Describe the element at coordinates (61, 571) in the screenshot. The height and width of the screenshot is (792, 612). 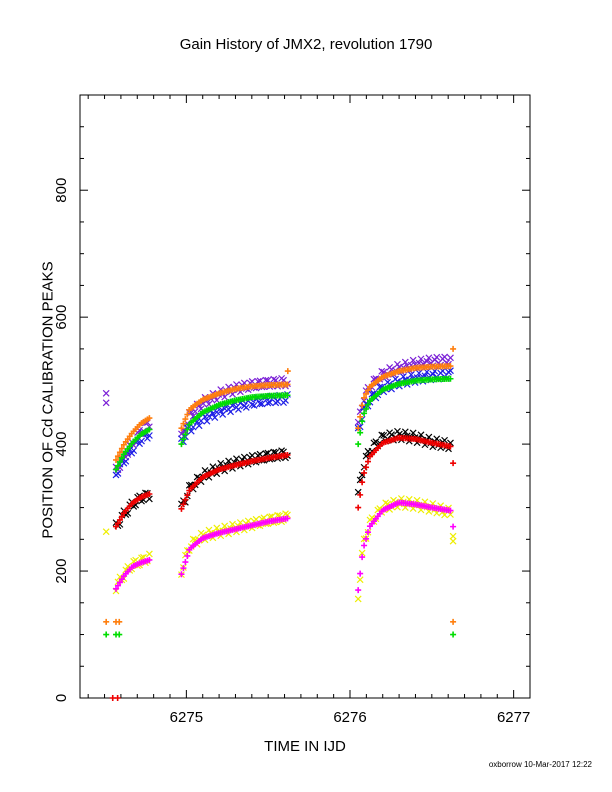
I see `y-tick-label: 200` at that location.